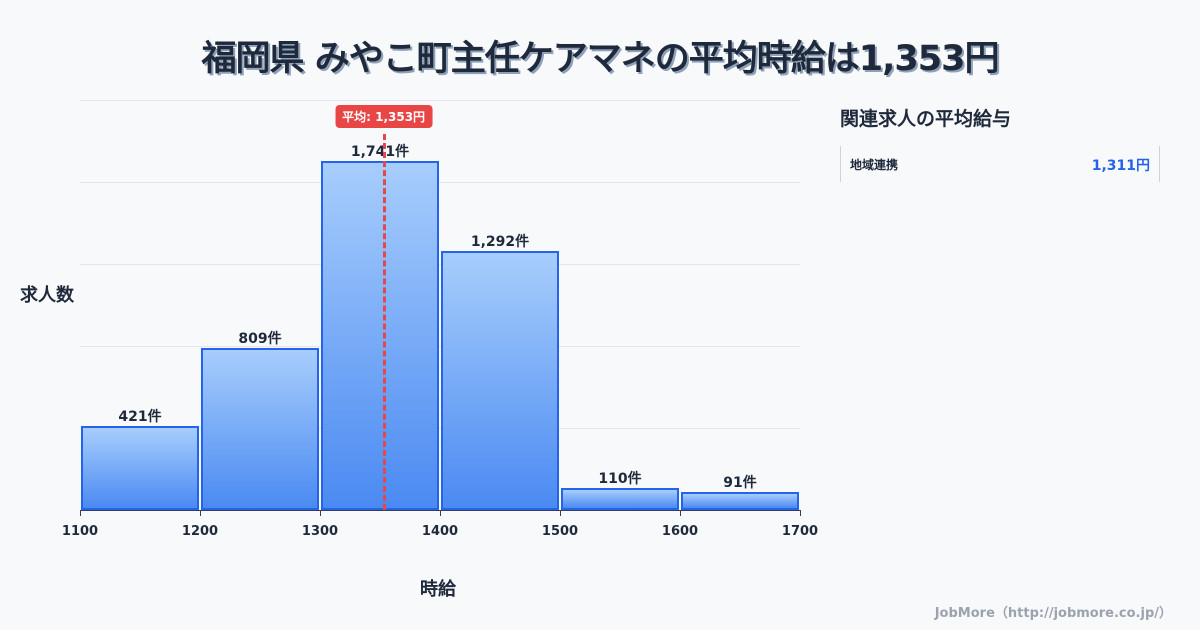  What do you see at coordinates (438, 589) in the screenshot?
I see `x-axis-label: 時給` at bounding box center [438, 589].